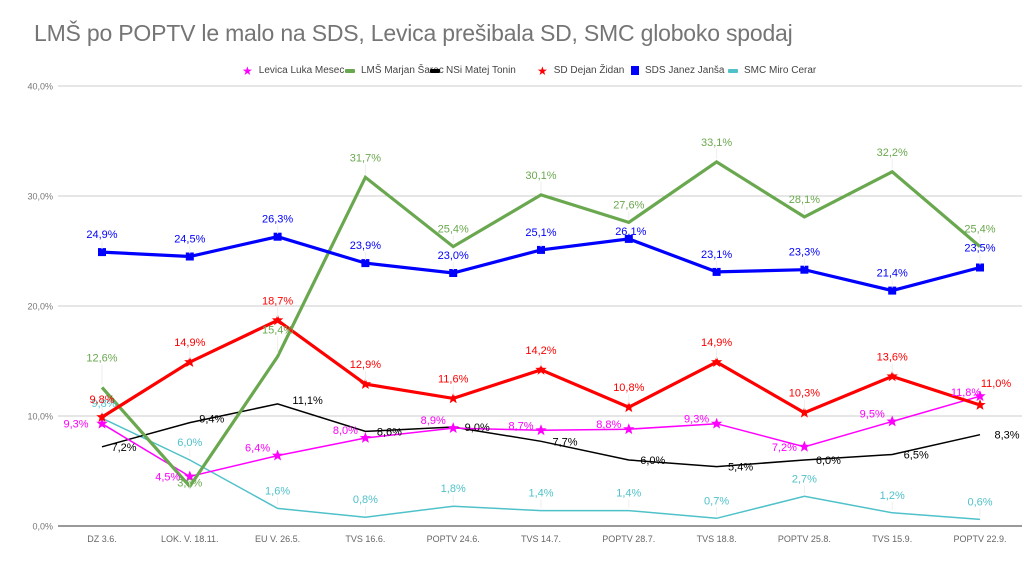 The image size is (1024, 575). I want to click on data-label: 24,5%, so click(189, 240).